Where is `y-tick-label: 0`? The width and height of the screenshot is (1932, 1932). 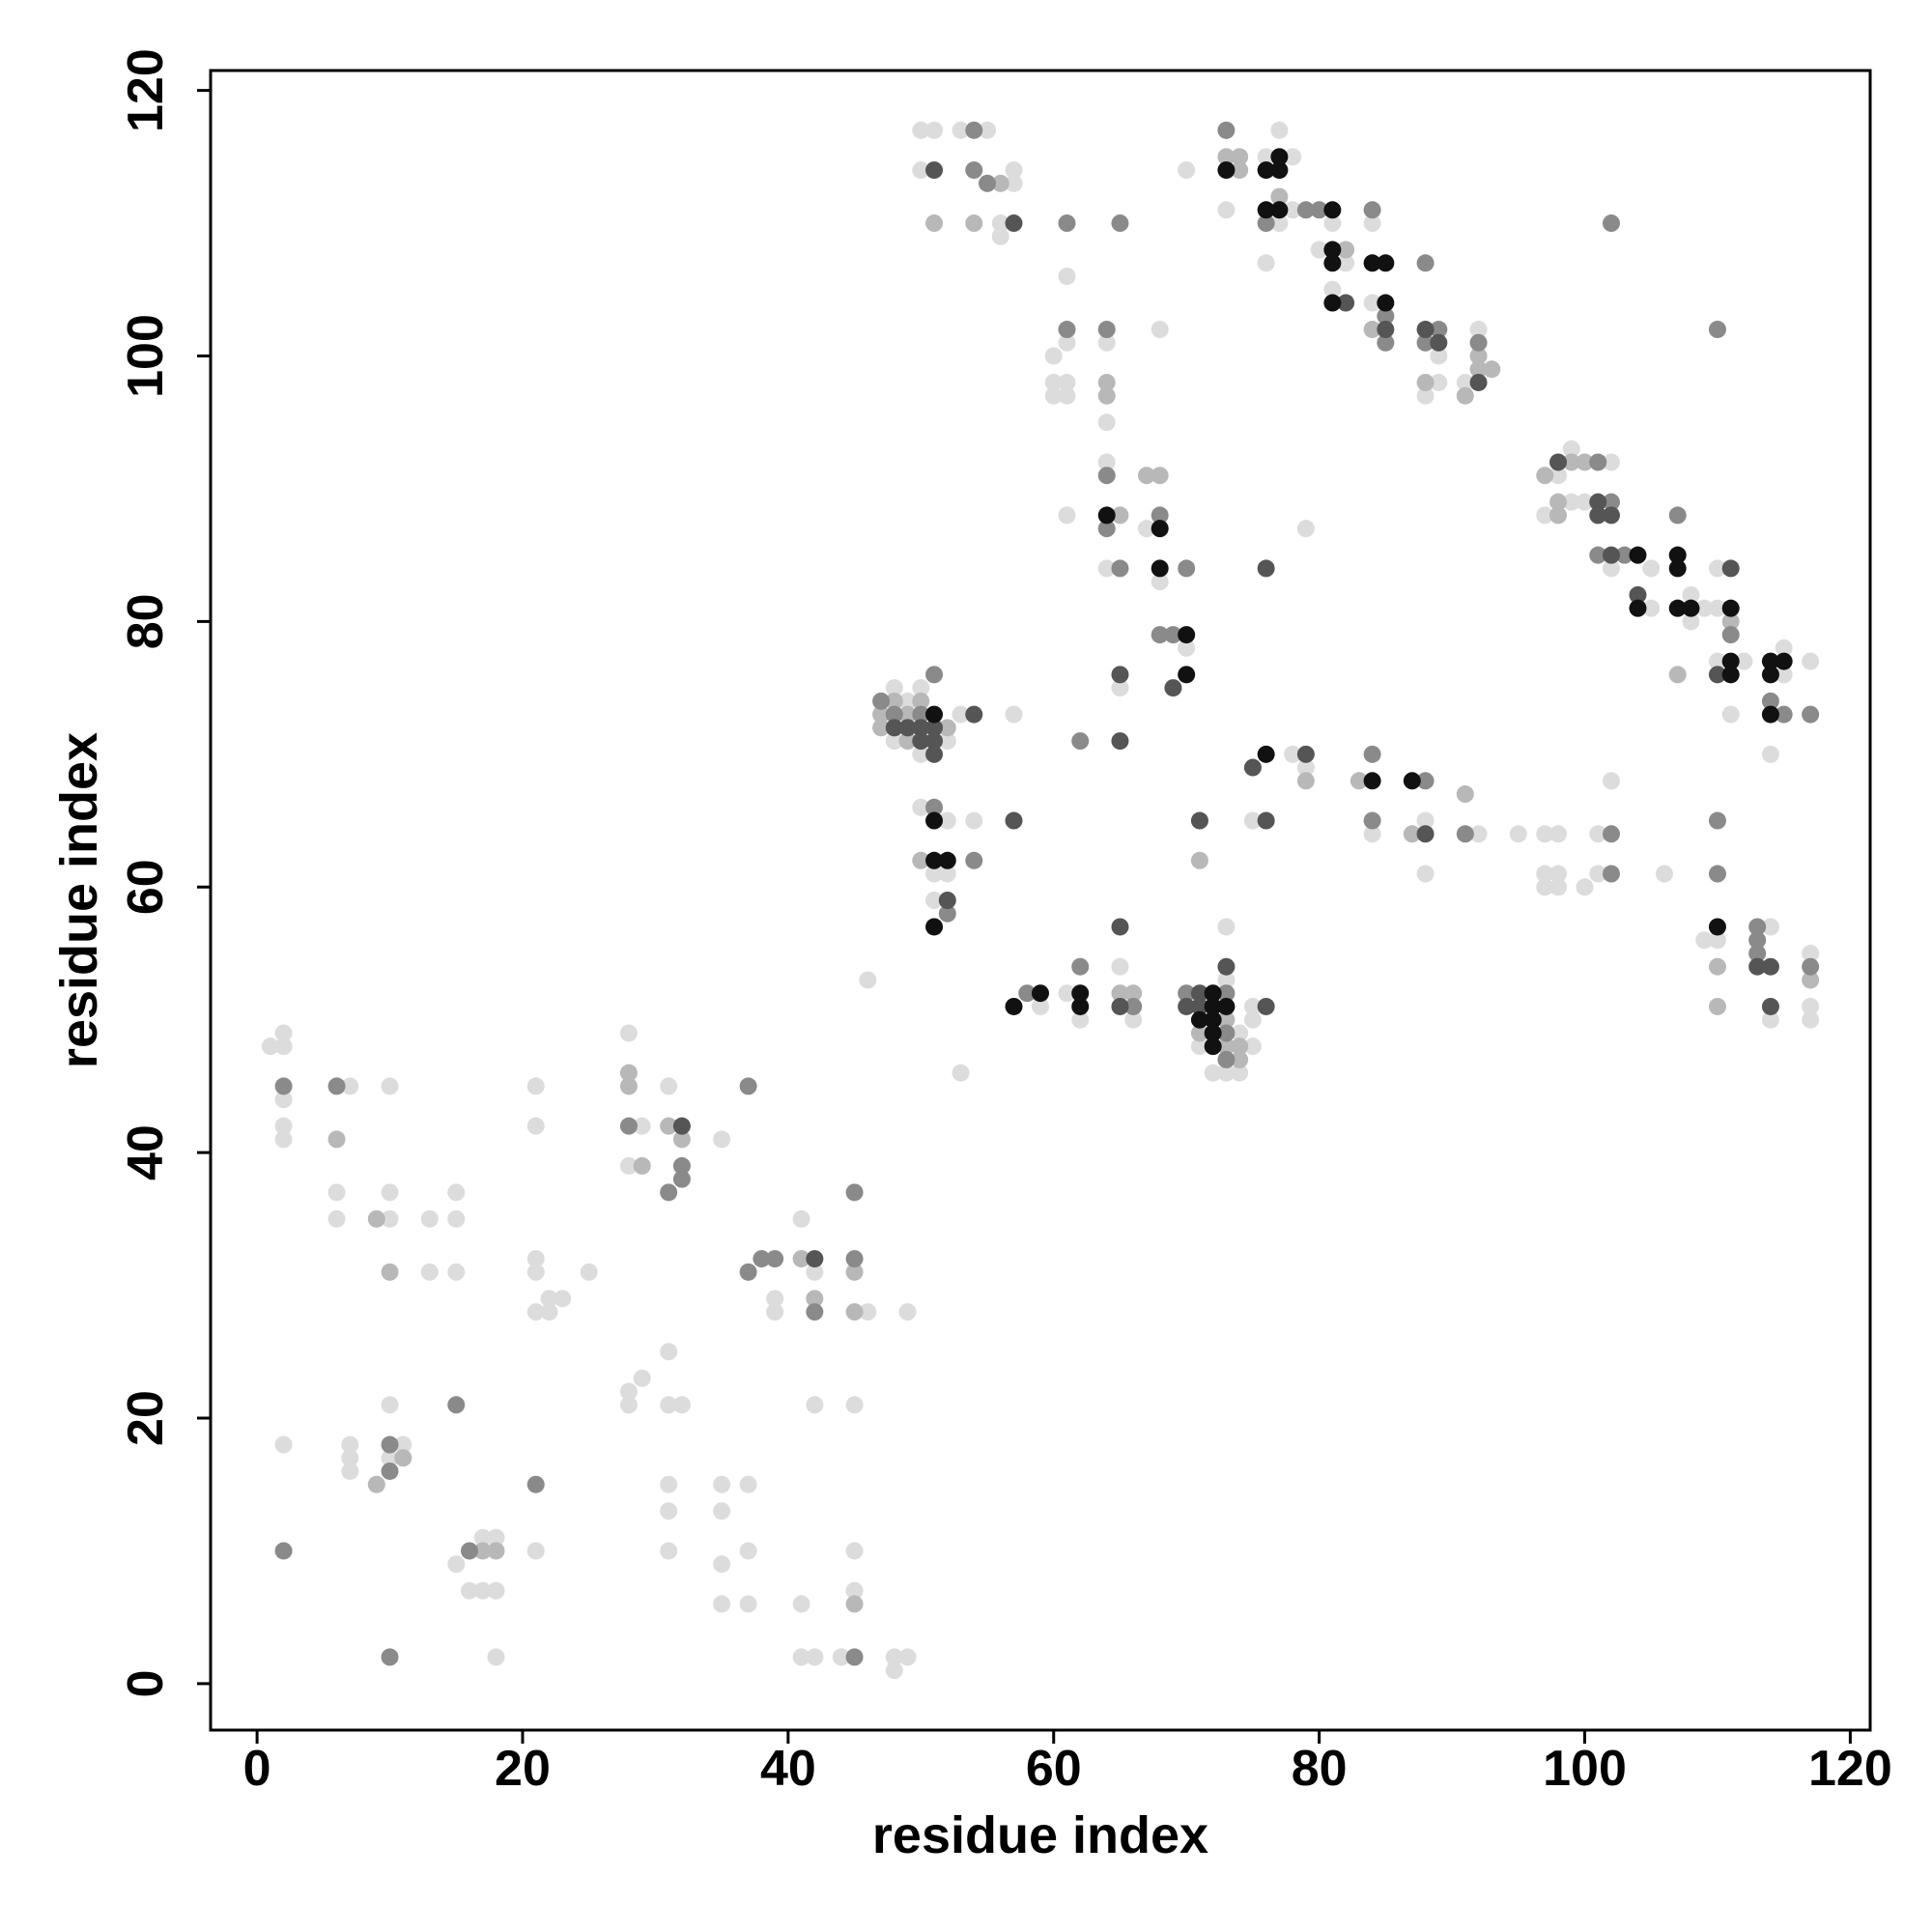 y-tick-label: 0 is located at coordinates (146, 1683).